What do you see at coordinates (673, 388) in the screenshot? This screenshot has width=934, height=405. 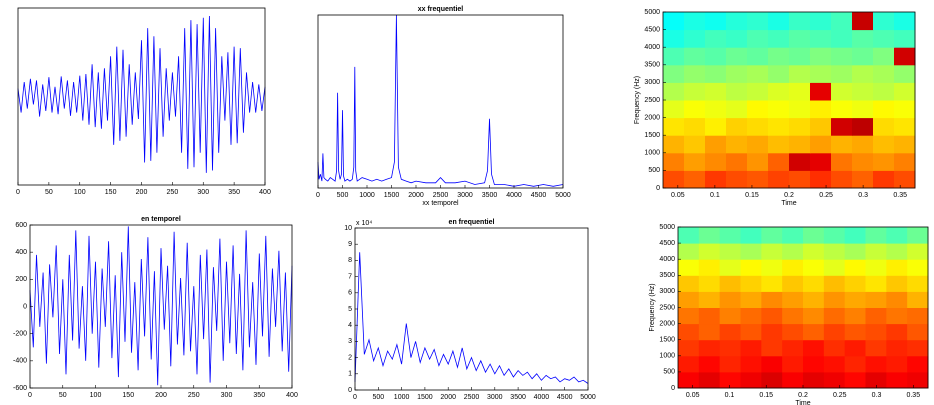 I see `y-tick-label: 0` at bounding box center [673, 388].